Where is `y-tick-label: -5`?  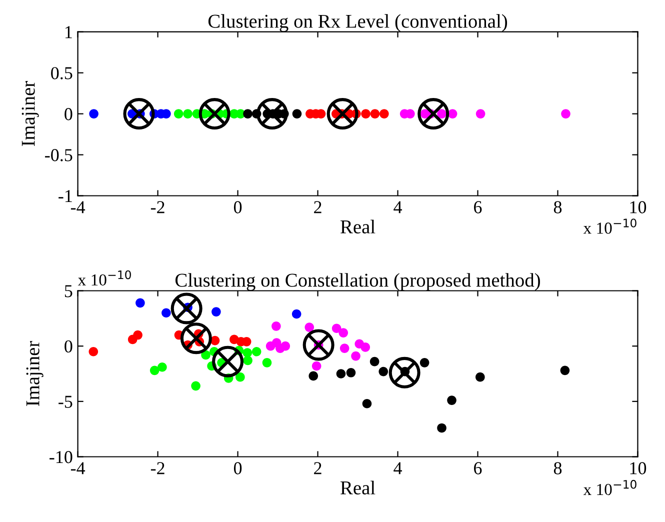
y-tick-label: -5 is located at coordinates (65, 402).